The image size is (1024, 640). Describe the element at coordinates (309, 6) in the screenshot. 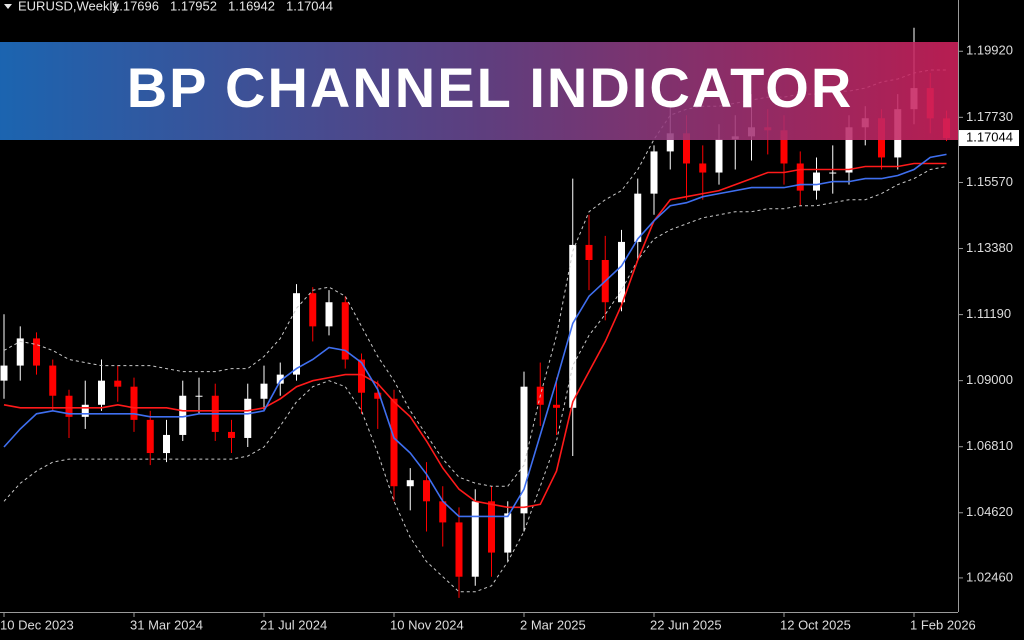

I see `header-close: 1.17044` at that location.